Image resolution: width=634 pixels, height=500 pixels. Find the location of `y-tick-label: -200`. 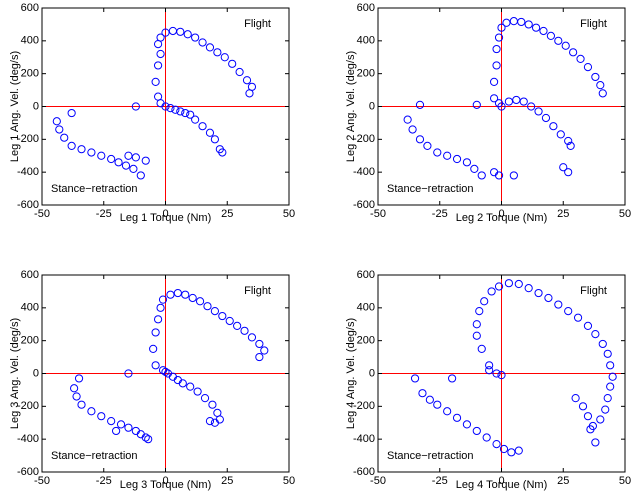

y-tick-label: -200 is located at coordinates (28, 139).